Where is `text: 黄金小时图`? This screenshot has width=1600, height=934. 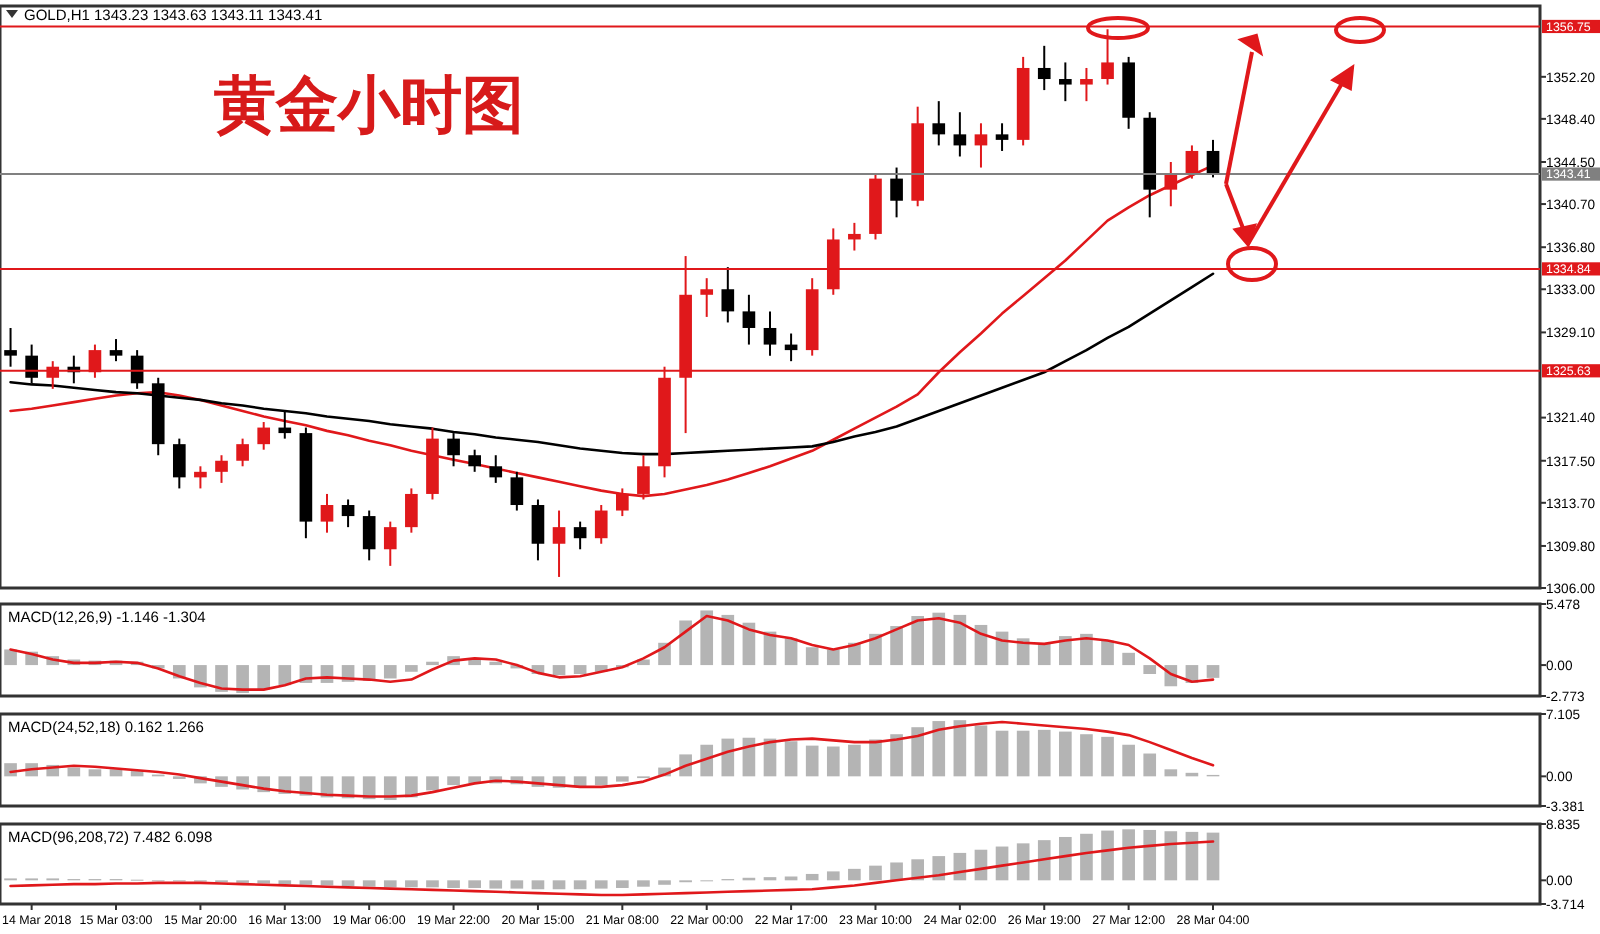 text: 黄金小时图 is located at coordinates (369, 105).